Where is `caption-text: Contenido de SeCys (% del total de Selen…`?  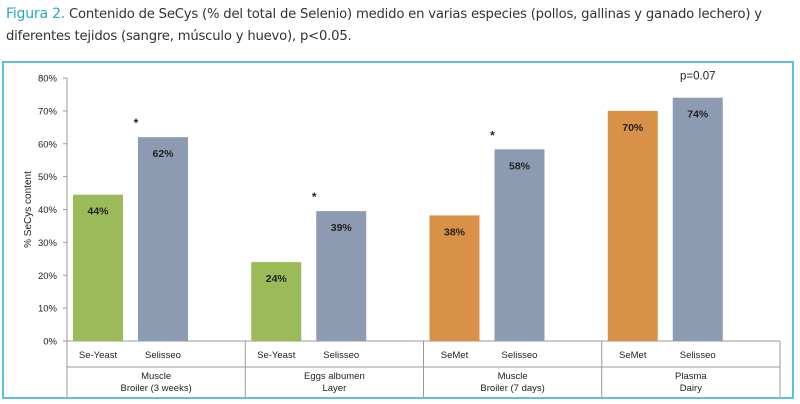 caption-text: Contenido de SeCys (% del total de Selen… is located at coordinates (384, 25).